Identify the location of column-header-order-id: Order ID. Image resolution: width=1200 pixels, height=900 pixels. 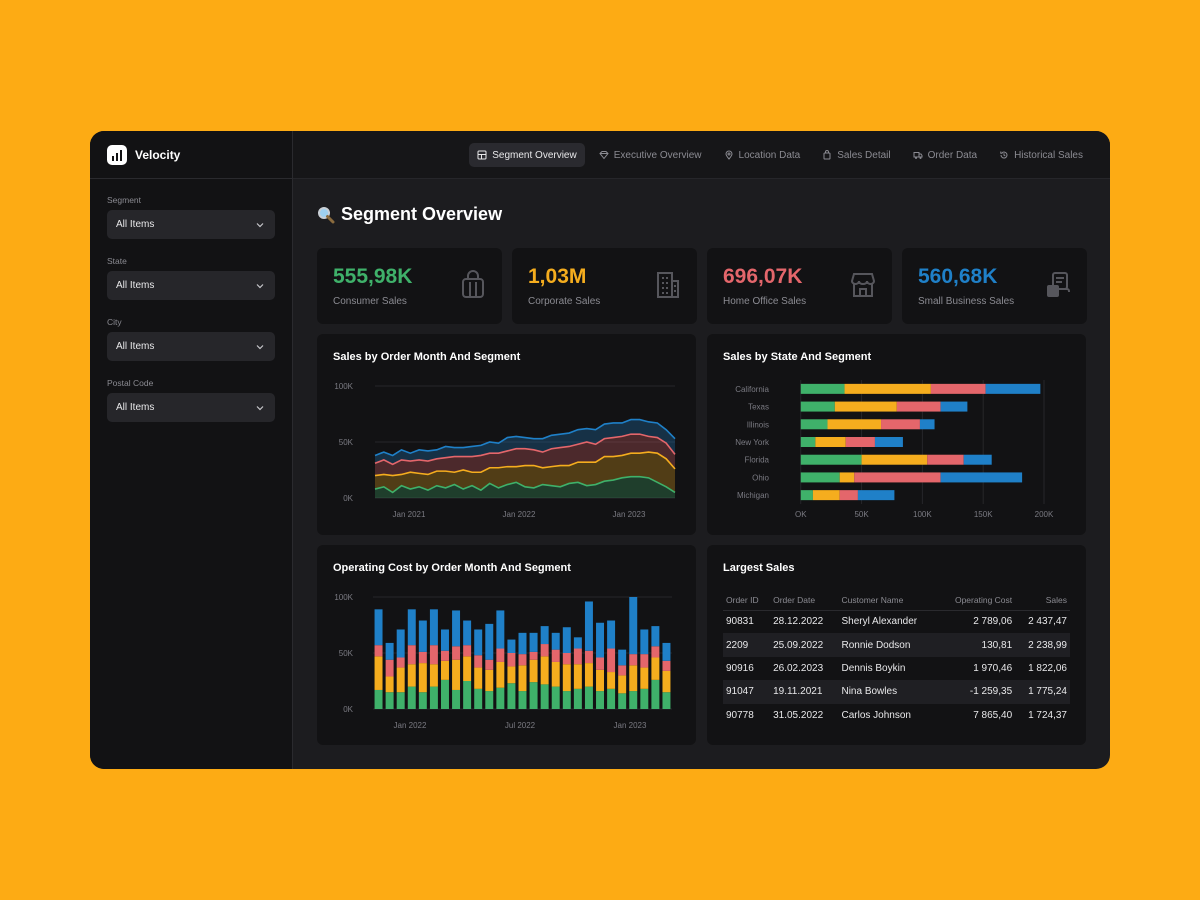
(747, 600).